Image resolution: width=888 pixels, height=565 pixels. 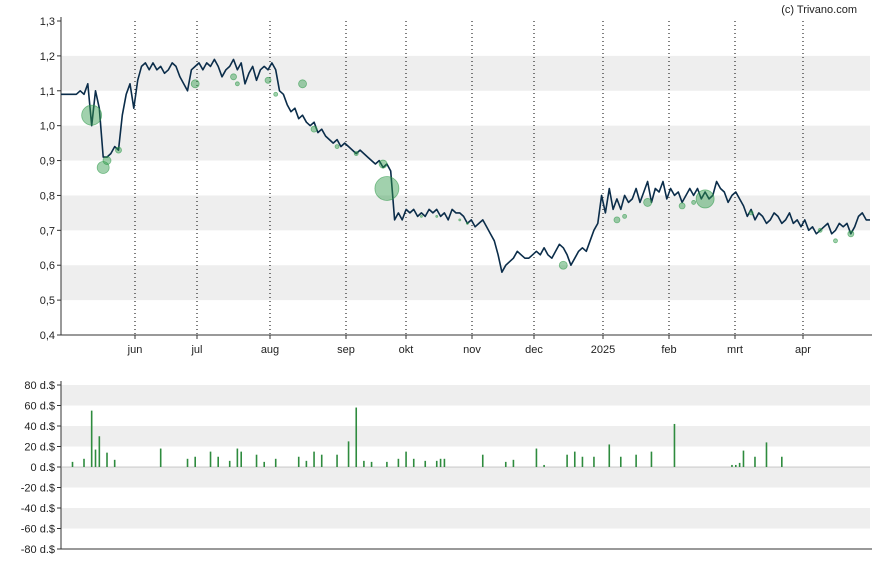 What do you see at coordinates (47, 336) in the screenshot?
I see `price-y-tick-label: 0,4` at bounding box center [47, 336].